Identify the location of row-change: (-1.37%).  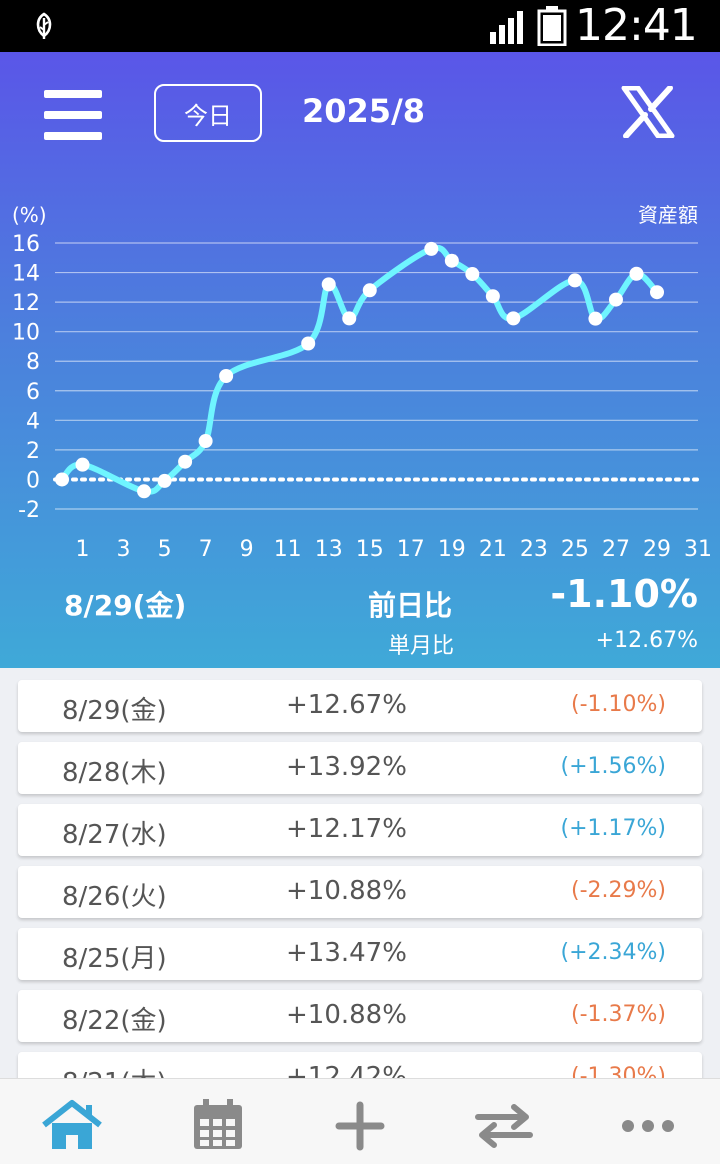
(618, 1014).